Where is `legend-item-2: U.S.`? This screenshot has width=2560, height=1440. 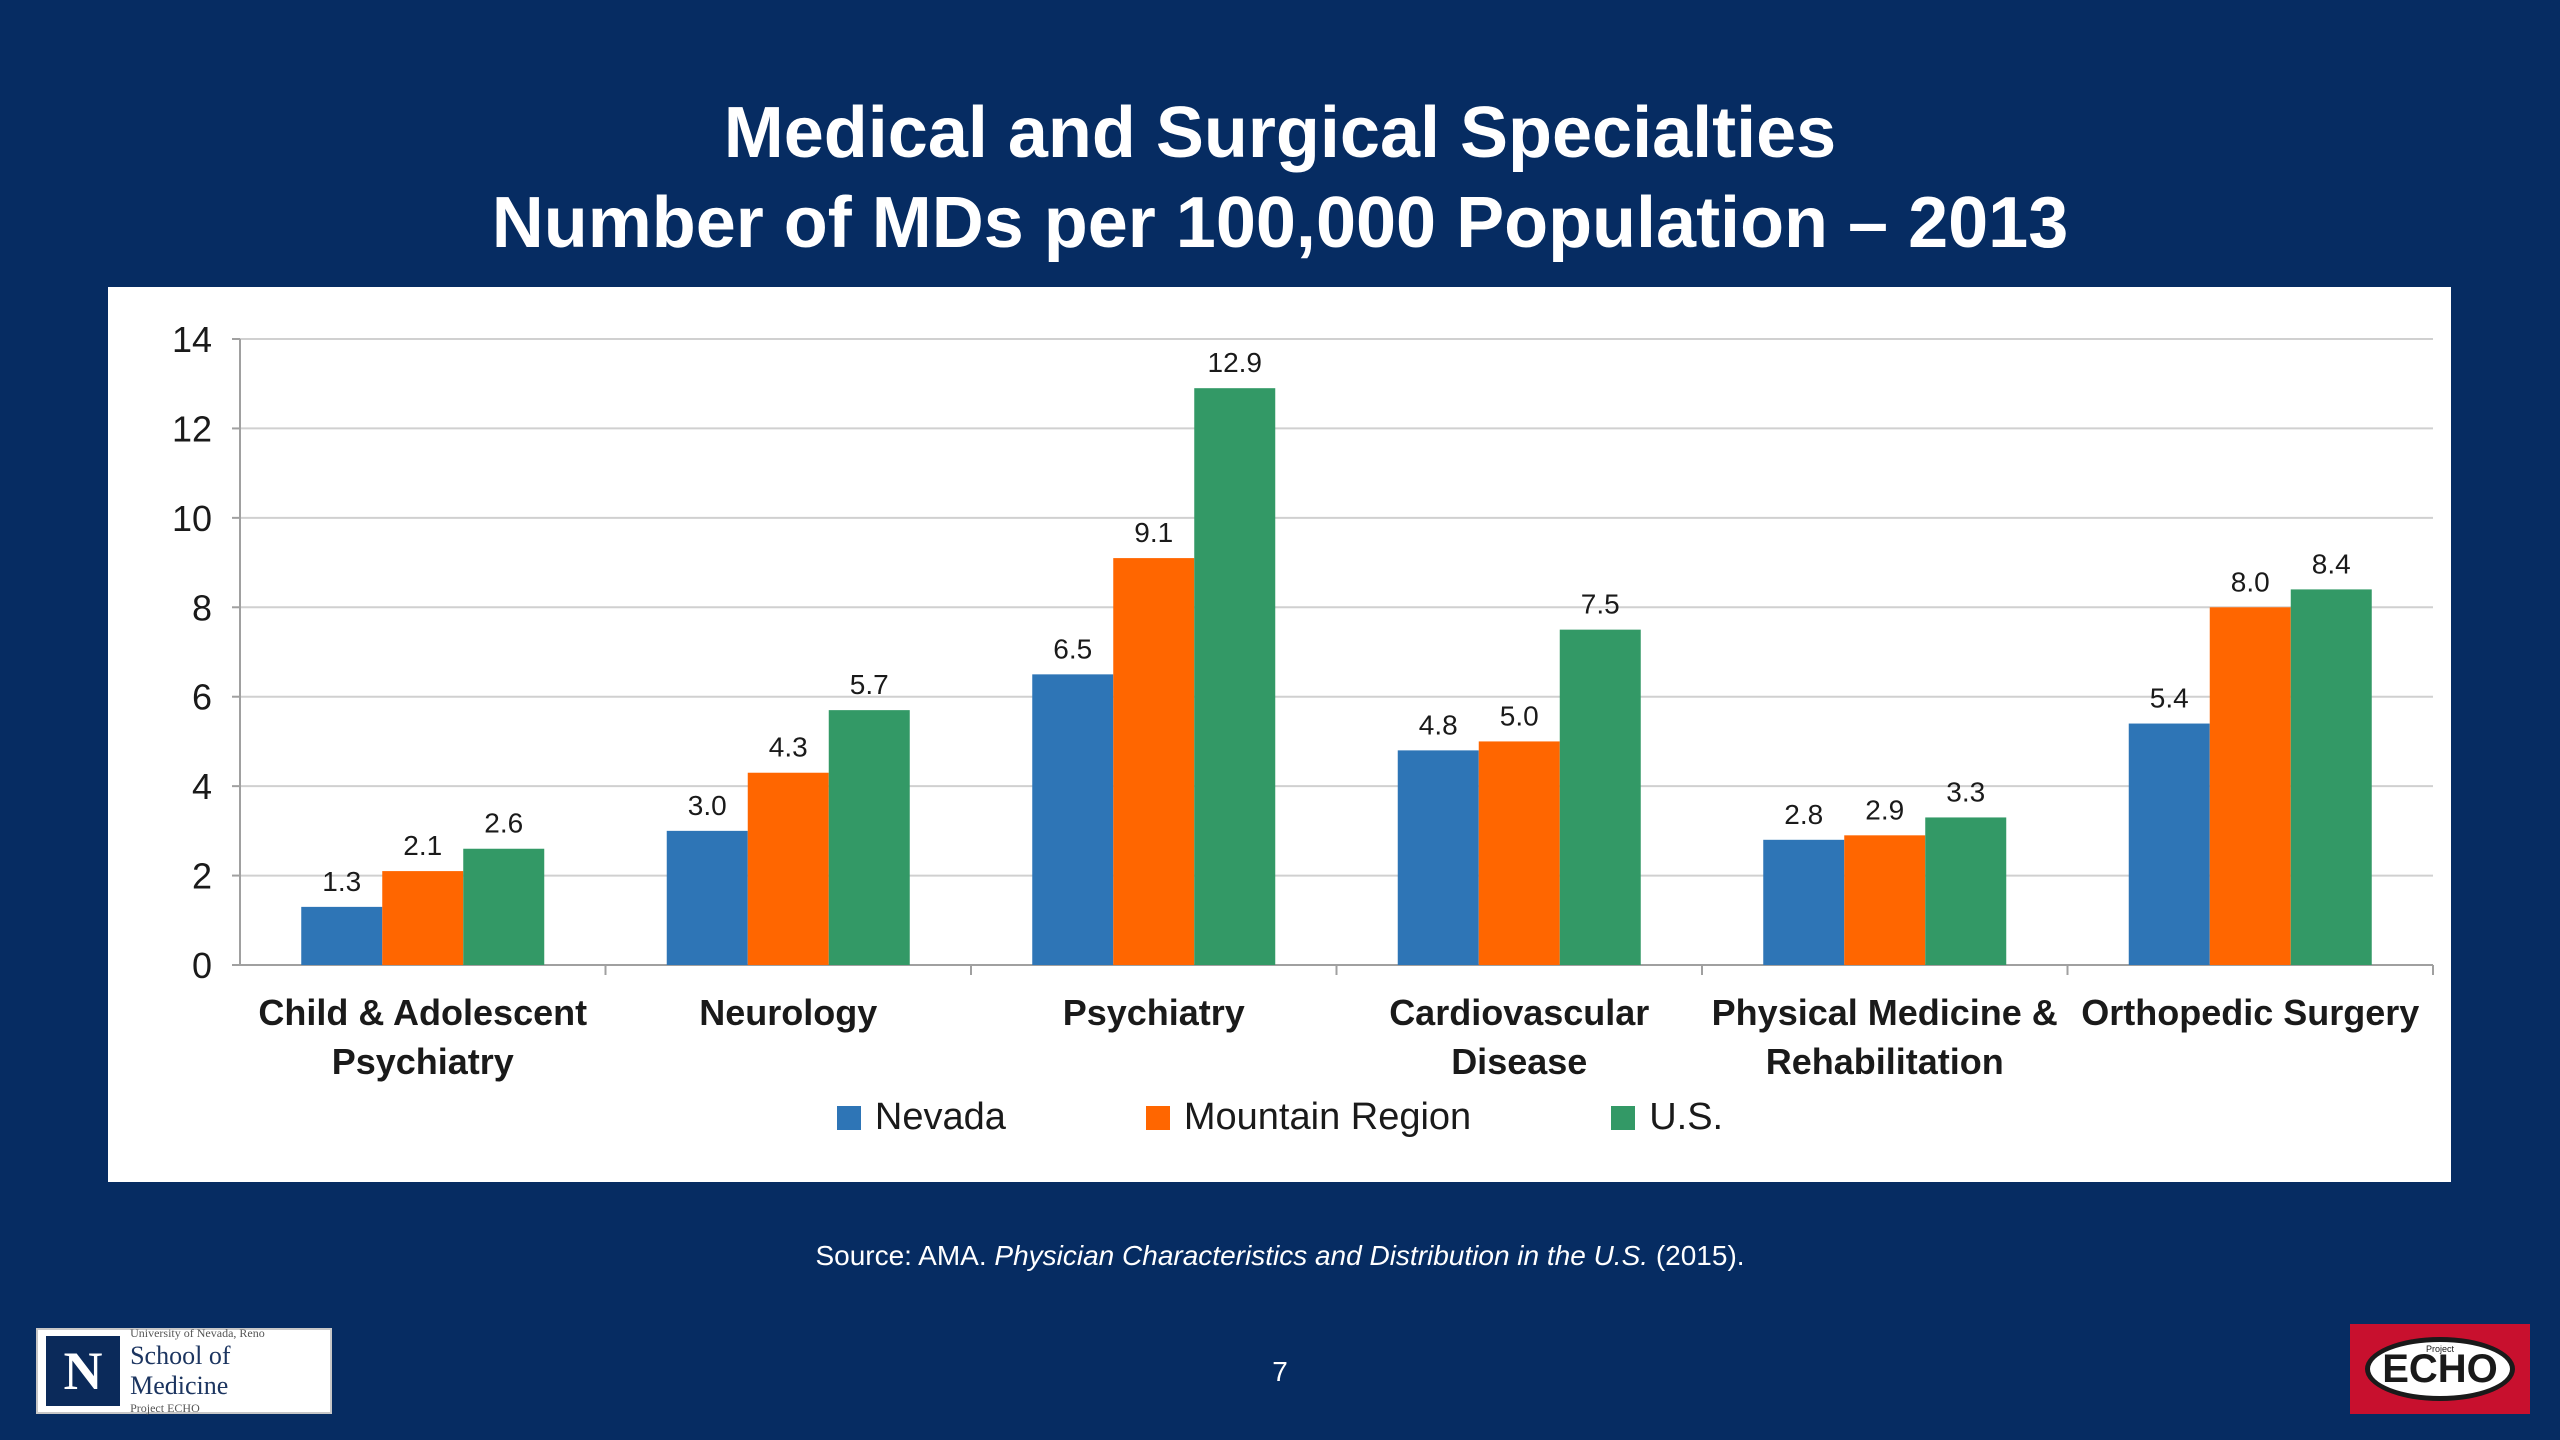 legend-item-2: U.S. is located at coordinates (1667, 1117).